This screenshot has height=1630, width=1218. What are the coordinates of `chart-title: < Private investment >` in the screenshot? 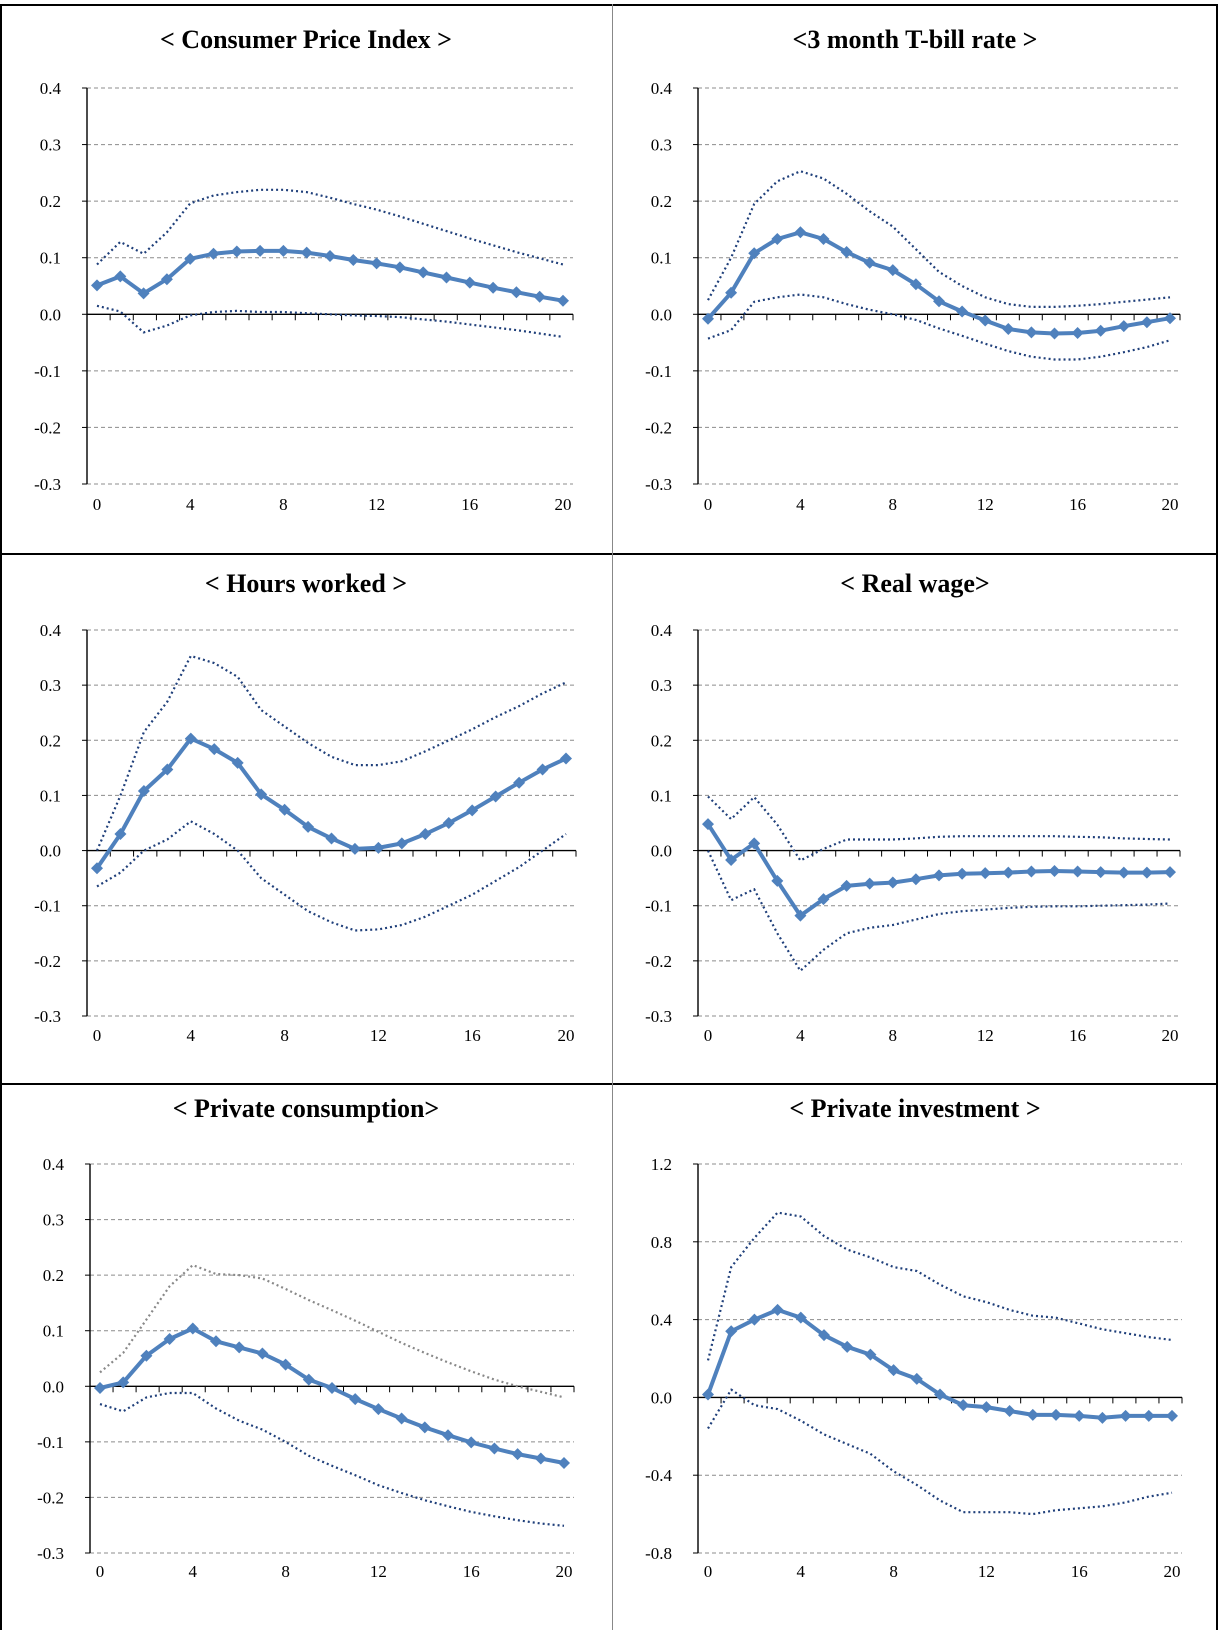 It's located at (914, 1108).